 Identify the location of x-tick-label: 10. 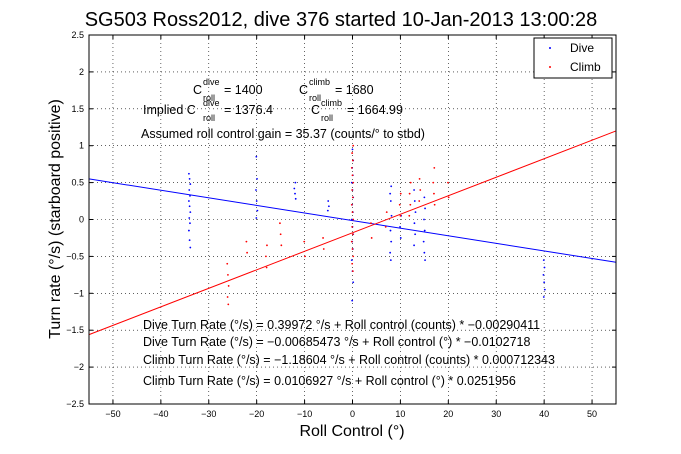
(400, 414).